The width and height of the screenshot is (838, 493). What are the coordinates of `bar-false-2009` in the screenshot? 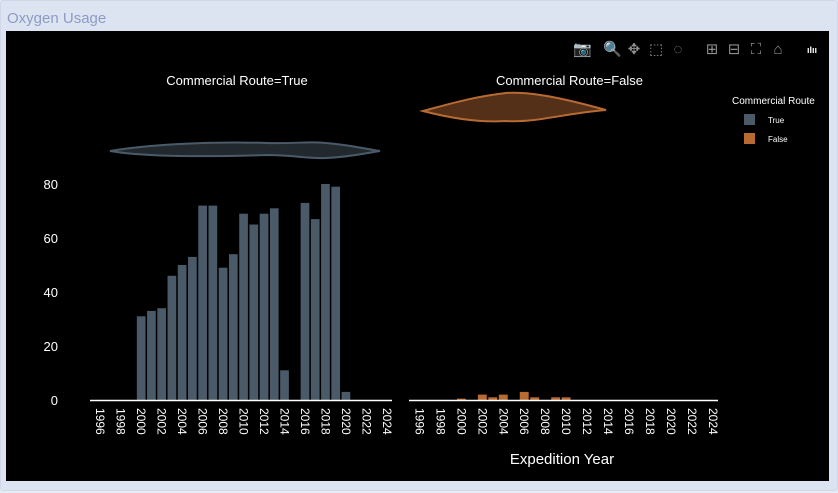 It's located at (556, 398).